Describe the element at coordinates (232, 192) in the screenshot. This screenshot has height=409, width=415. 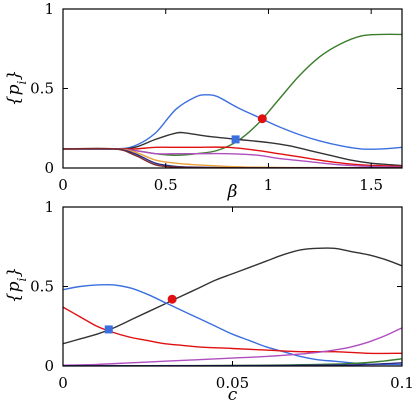
I see `x-axis-title: β` at that location.